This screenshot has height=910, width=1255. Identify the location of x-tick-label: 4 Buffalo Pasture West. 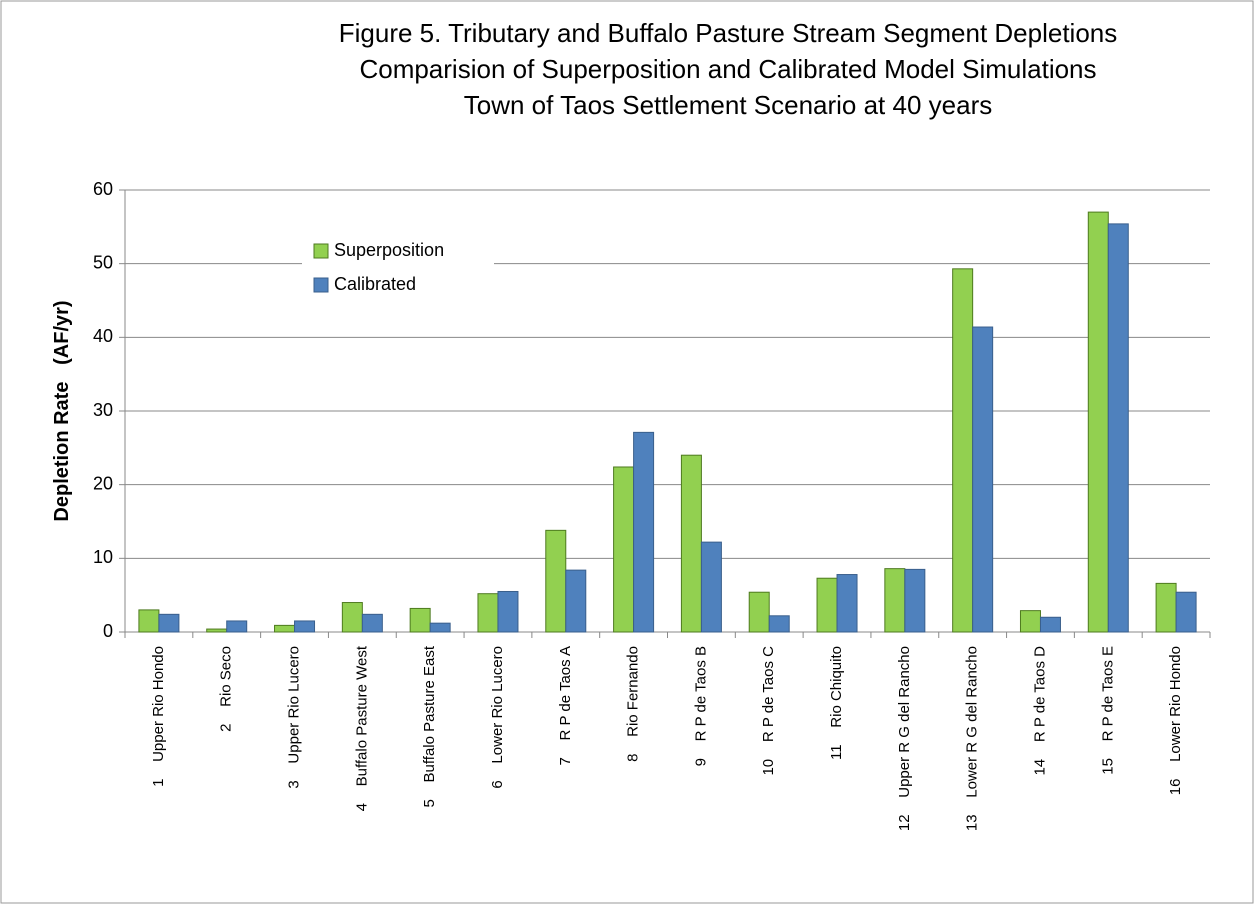
(361, 728).